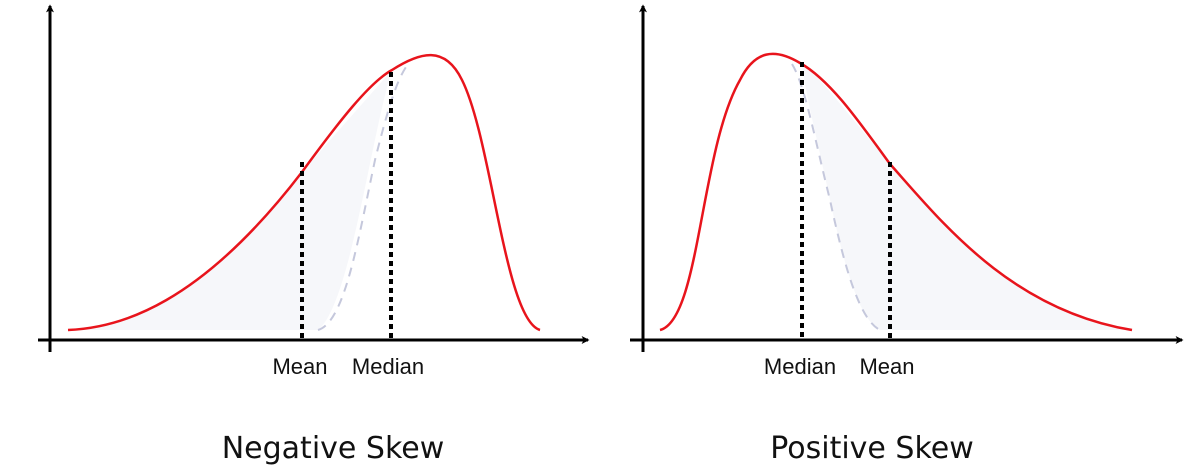 The image size is (1200, 469). Describe the element at coordinates (363, 197) in the screenshot. I see `negative-reference-curve` at that location.